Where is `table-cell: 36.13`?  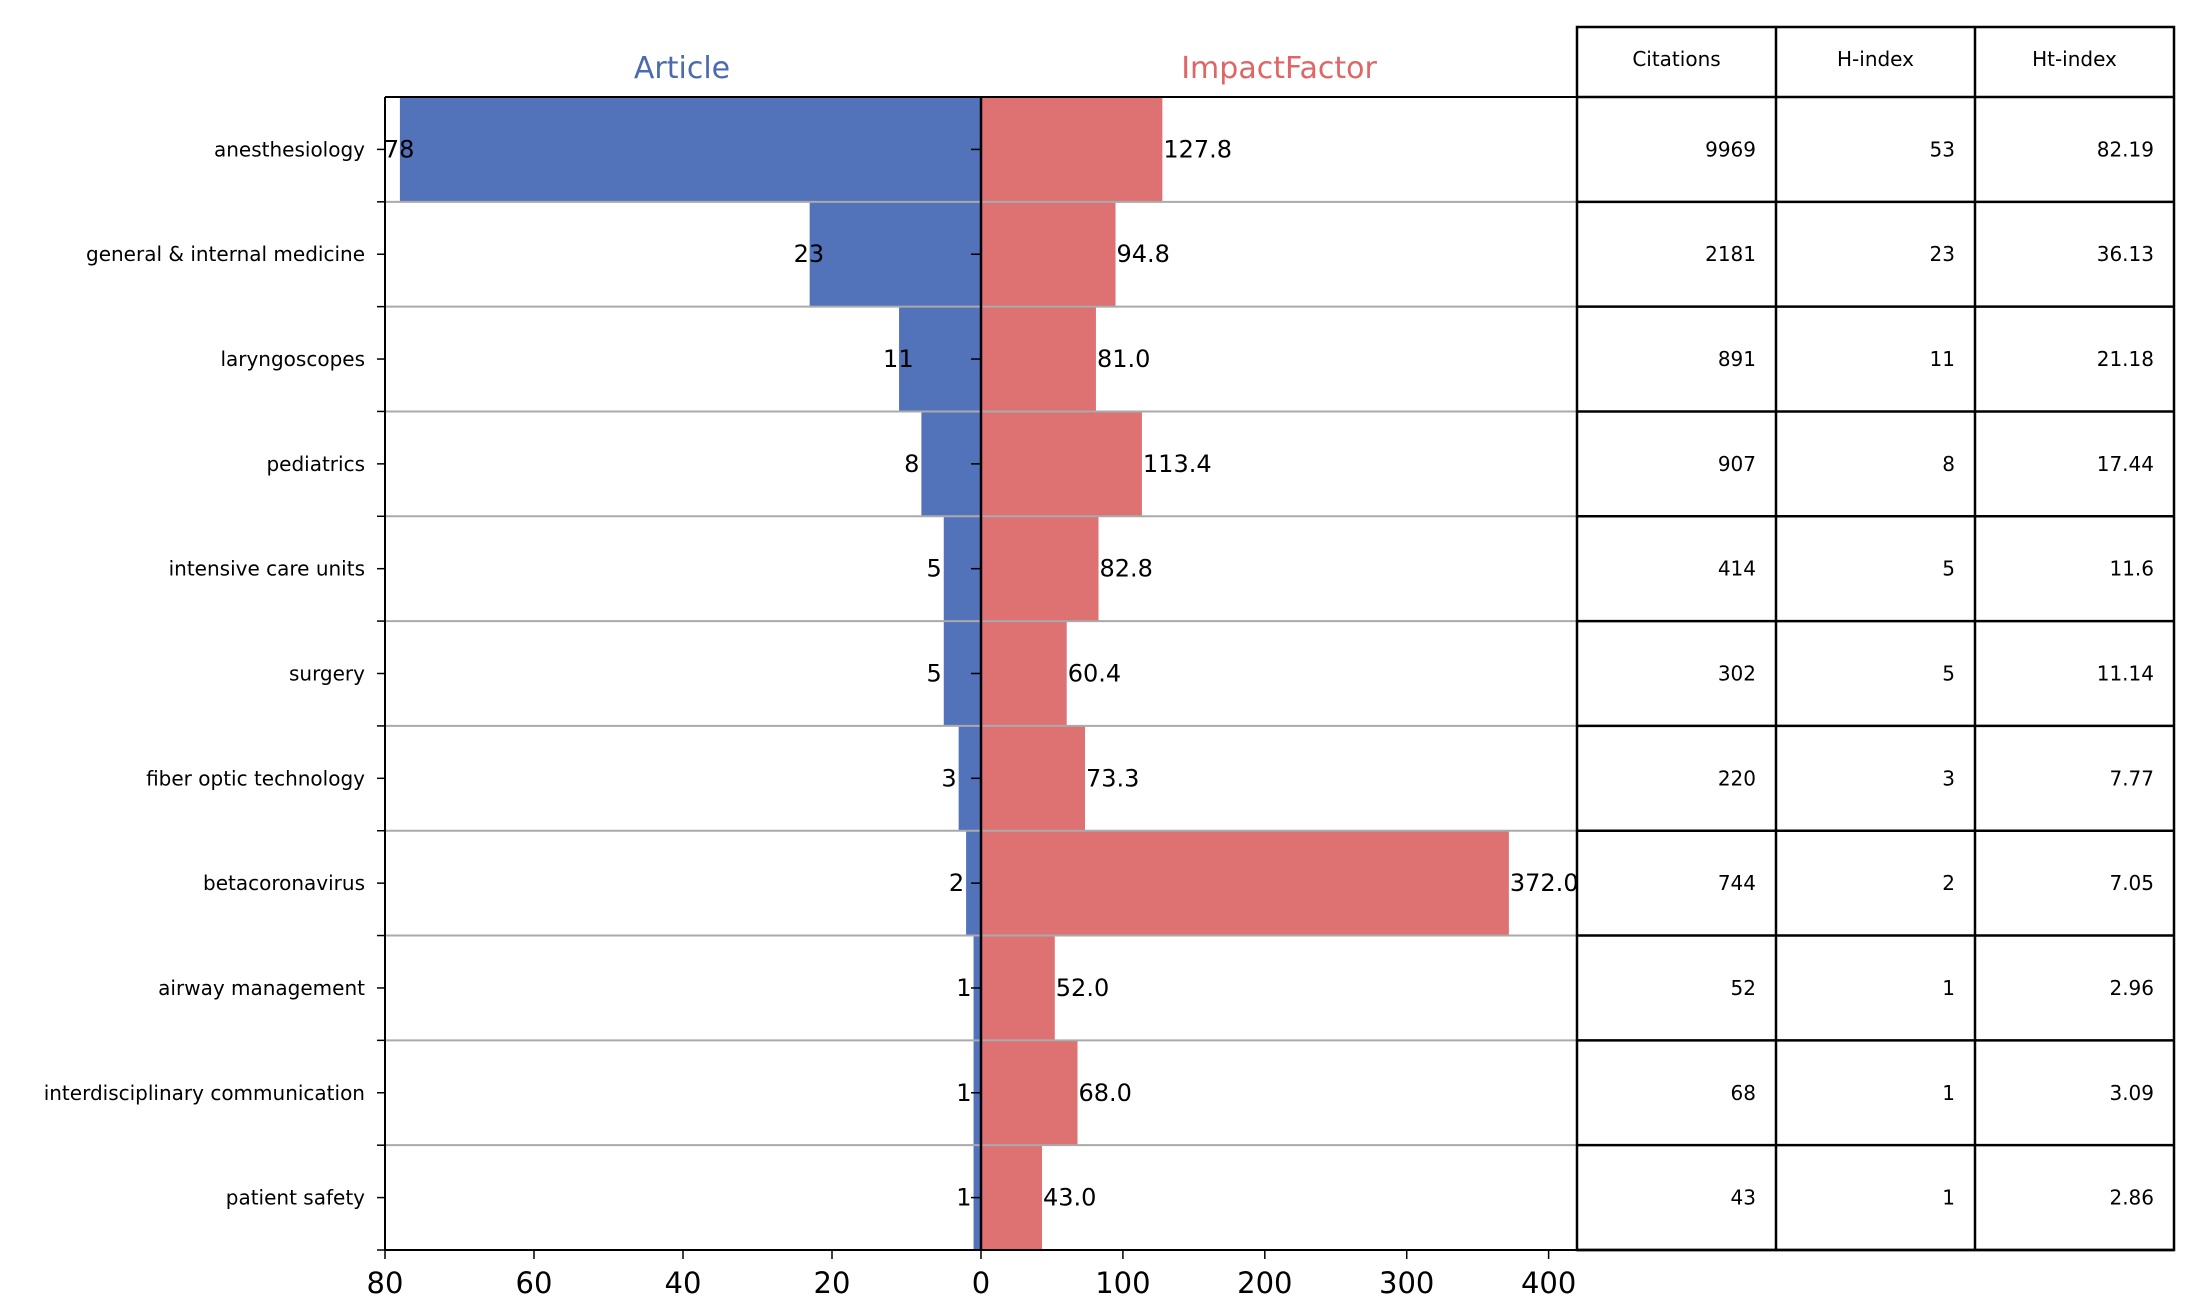 table-cell: 36.13 is located at coordinates (2125, 254).